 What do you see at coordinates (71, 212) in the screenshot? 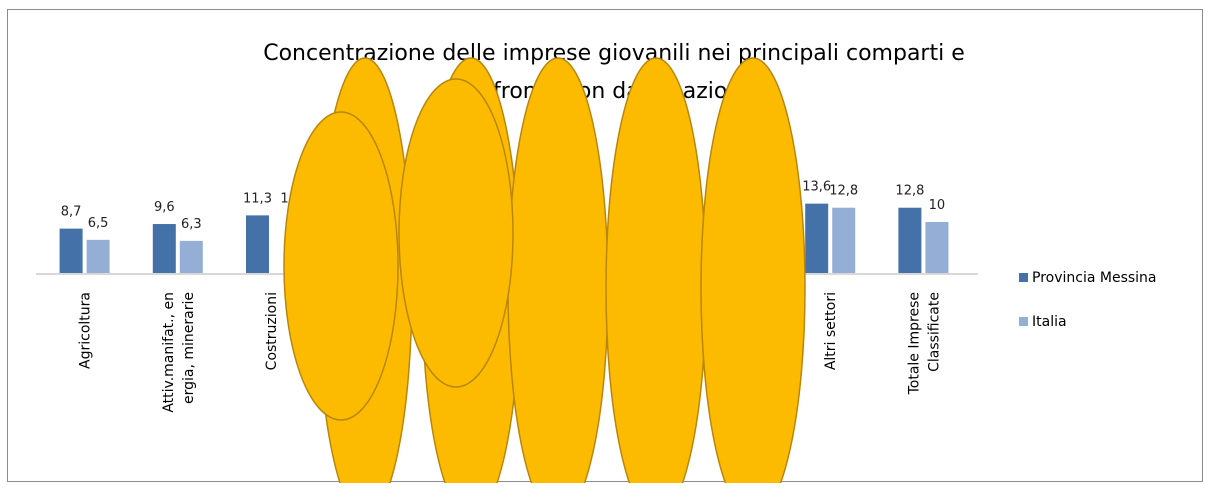
I see `data-label-provincia-messina-0: 8,7` at bounding box center [71, 212].